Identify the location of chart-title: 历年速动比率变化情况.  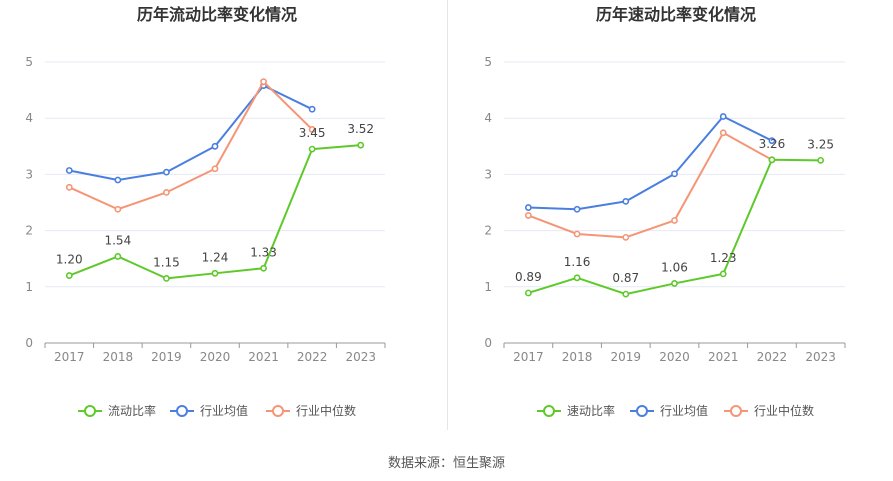
(676, 14).